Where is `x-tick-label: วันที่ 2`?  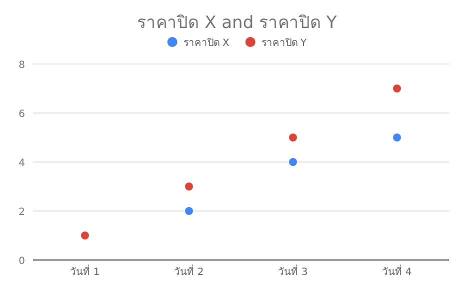
x-tick-label: วันที่ 2 is located at coordinates (189, 271).